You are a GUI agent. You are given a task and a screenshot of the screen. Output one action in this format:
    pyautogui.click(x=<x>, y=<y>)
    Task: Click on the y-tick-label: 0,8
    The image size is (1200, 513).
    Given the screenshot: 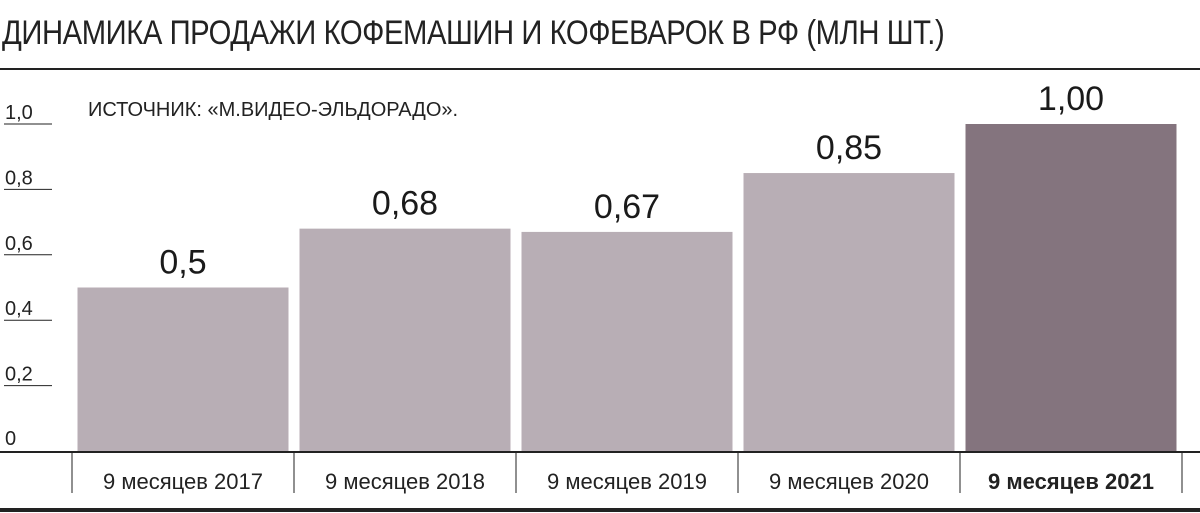 What is the action you would take?
    pyautogui.click(x=19, y=178)
    